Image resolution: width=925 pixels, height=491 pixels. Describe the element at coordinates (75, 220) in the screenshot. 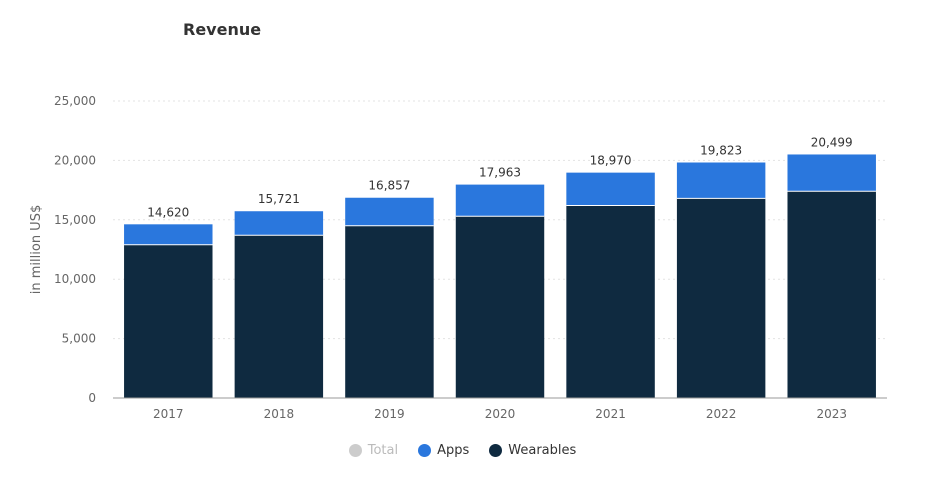

I see `y-tick-label: 15,000` at that location.